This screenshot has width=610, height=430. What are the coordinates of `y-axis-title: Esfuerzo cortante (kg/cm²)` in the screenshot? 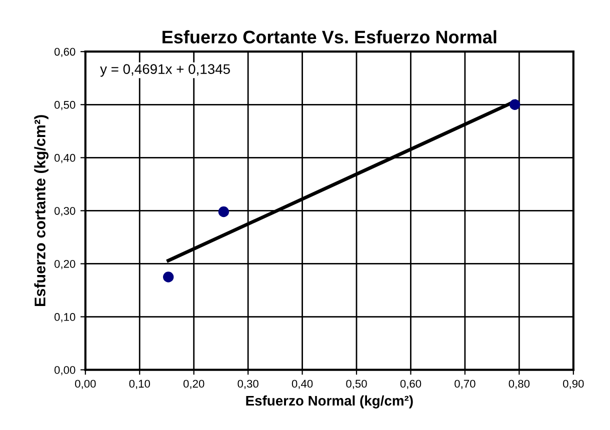 It's located at (41, 210).